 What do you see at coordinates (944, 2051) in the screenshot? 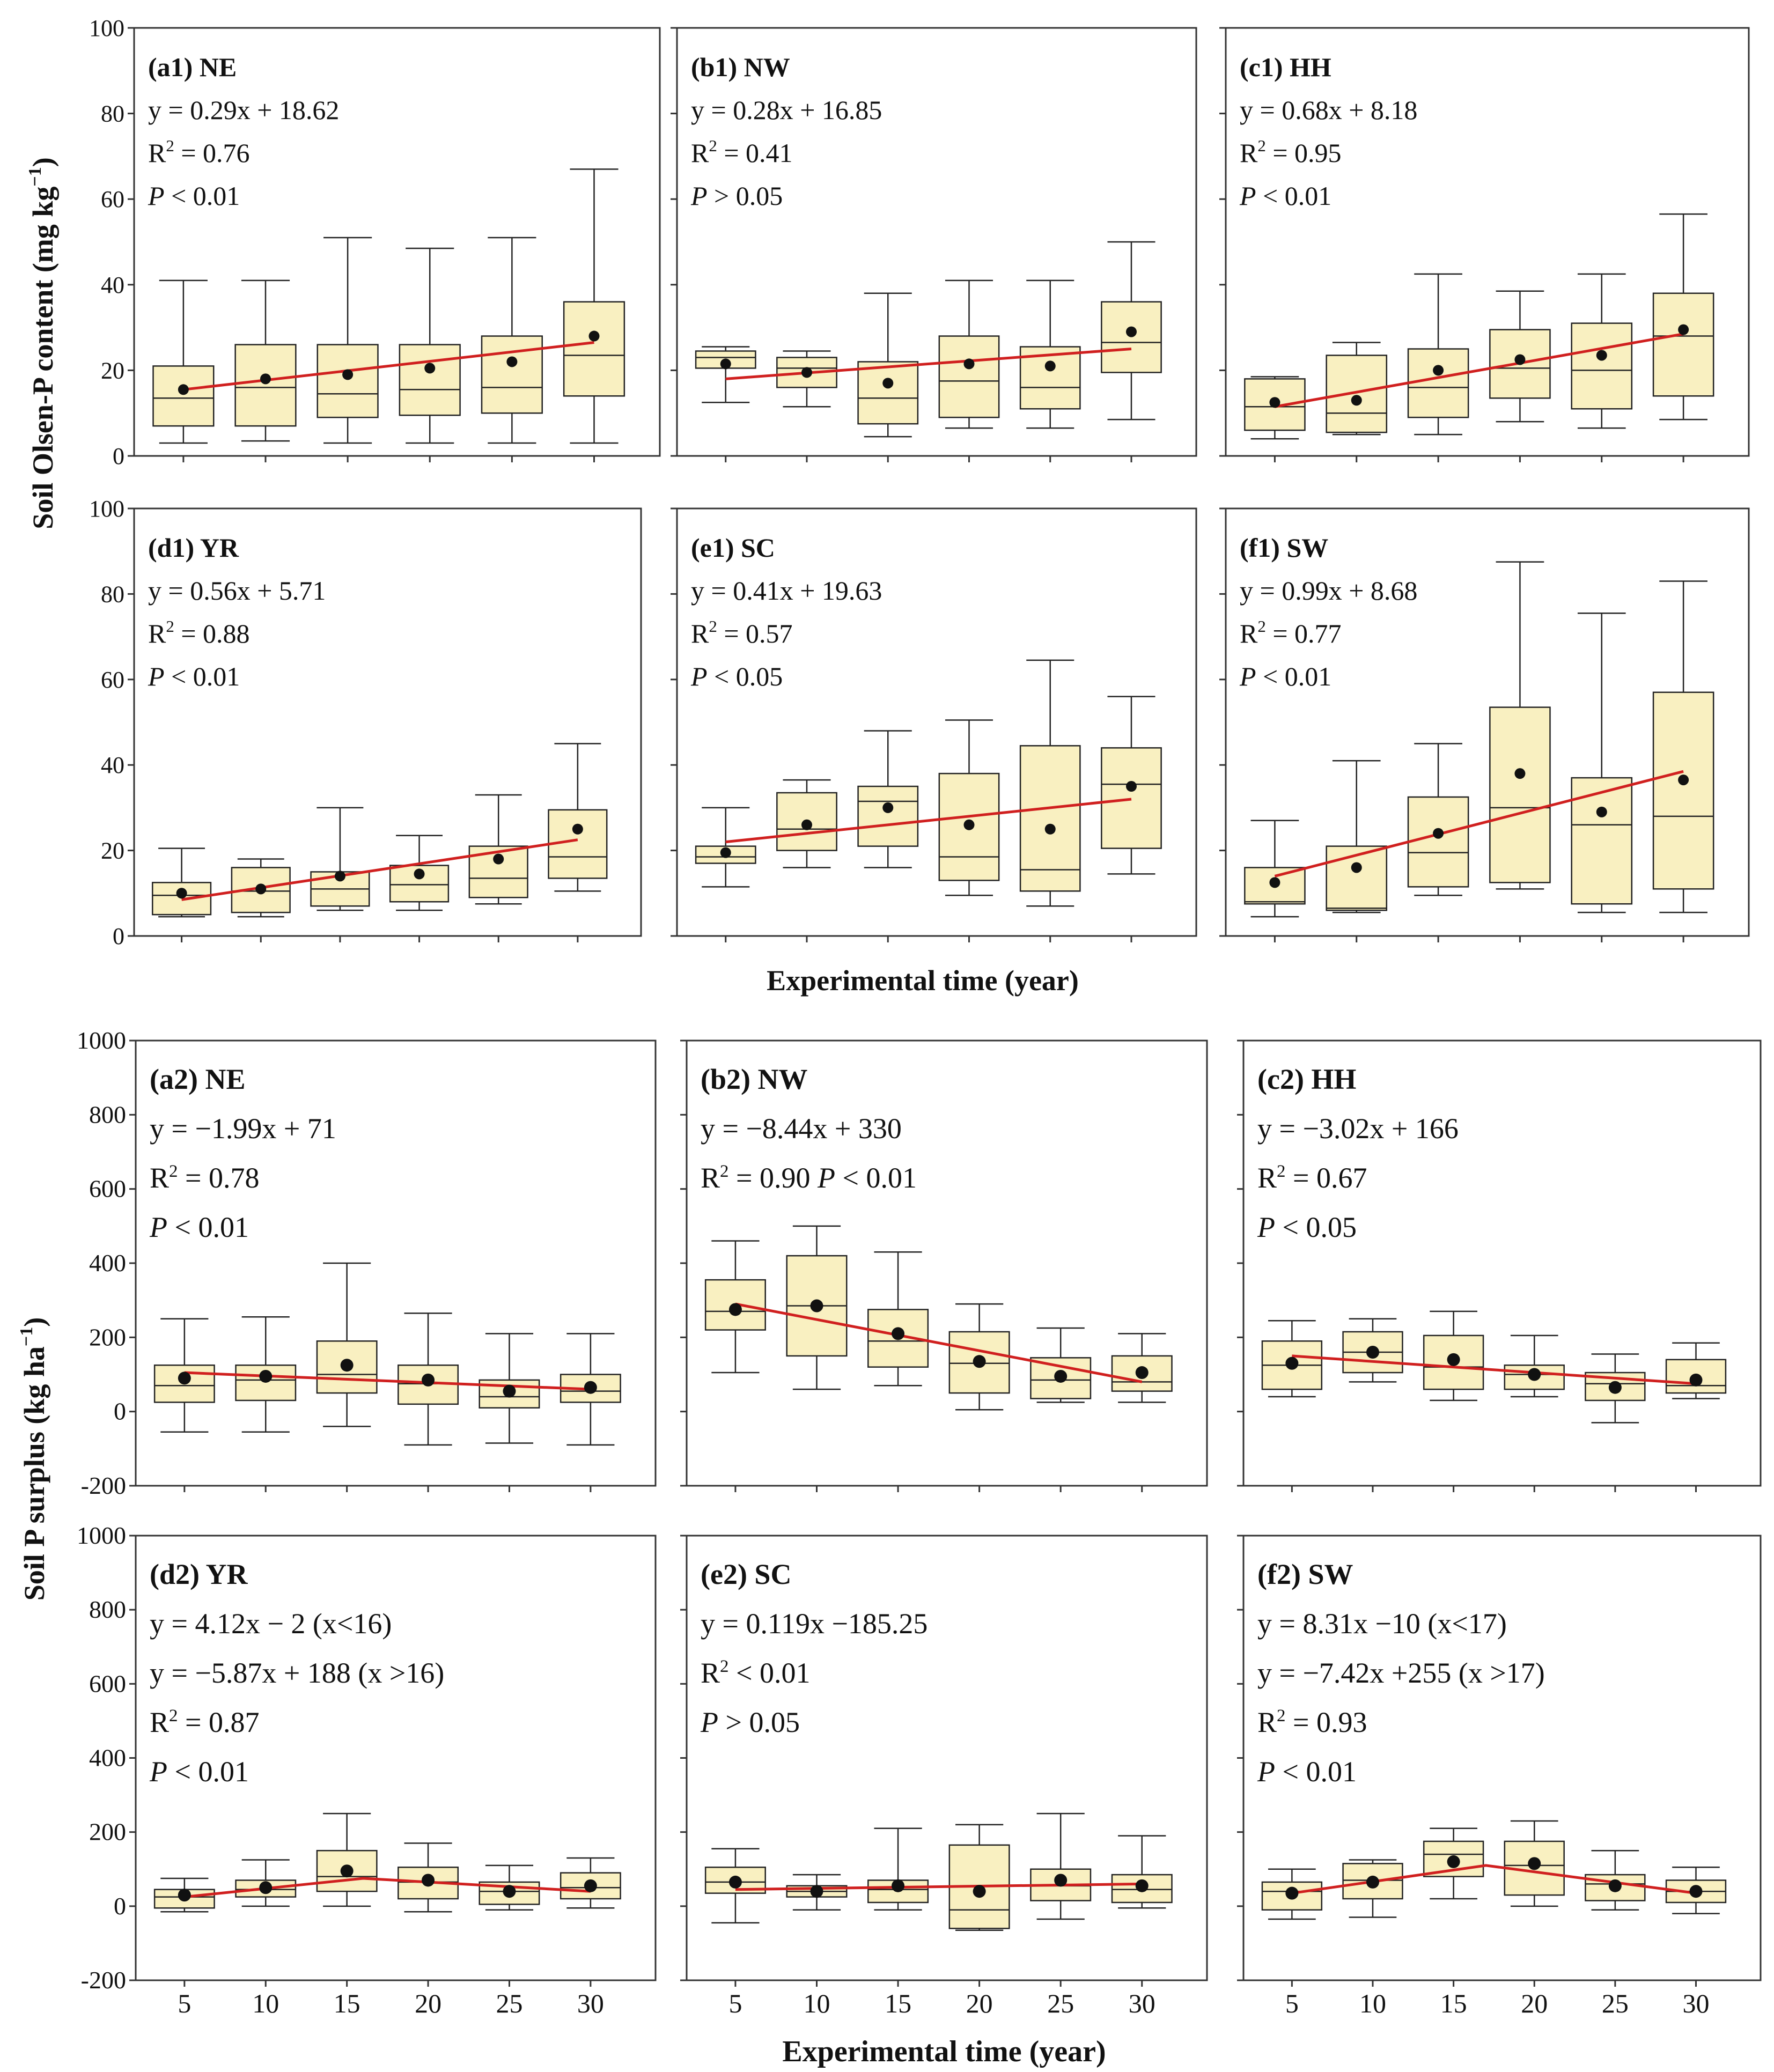
I see `xlabel-bottom: Experimental time (year)` at bounding box center [944, 2051].